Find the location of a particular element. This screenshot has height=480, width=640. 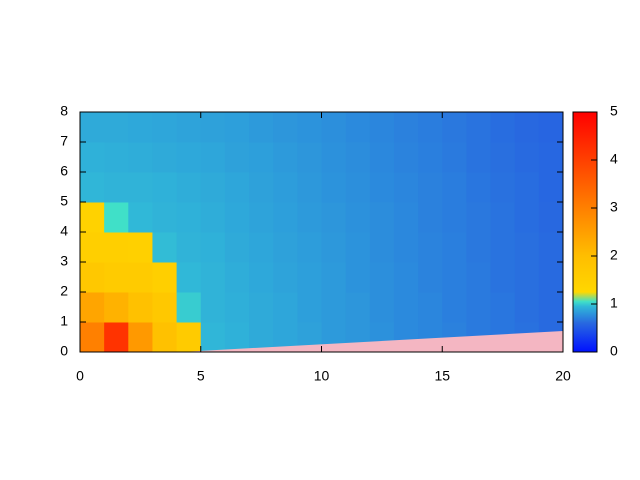

y-tick-label: 0 is located at coordinates (64, 351).